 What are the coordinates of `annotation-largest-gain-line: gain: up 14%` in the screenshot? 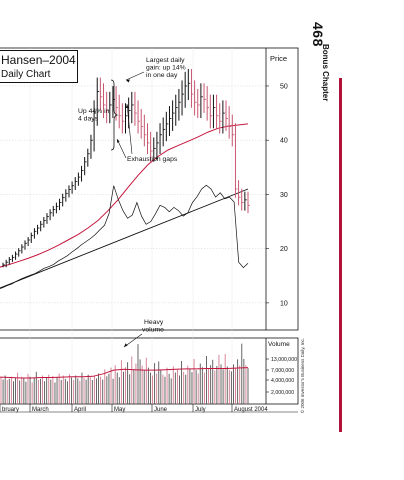 It's located at (166, 68).